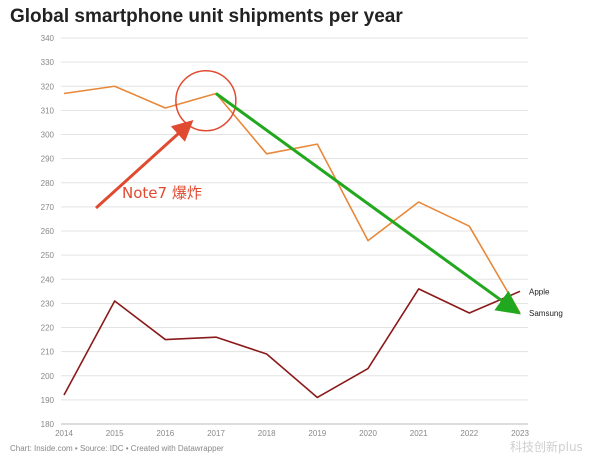 The width and height of the screenshot is (600, 461). I want to click on x-tick-label: 2021, so click(419, 433).